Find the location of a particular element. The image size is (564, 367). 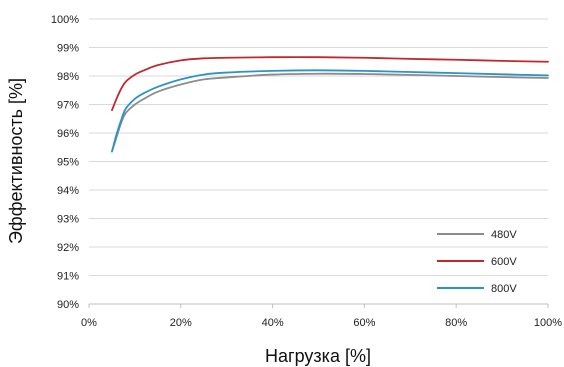

x-tick-label: 100% is located at coordinates (548, 323).